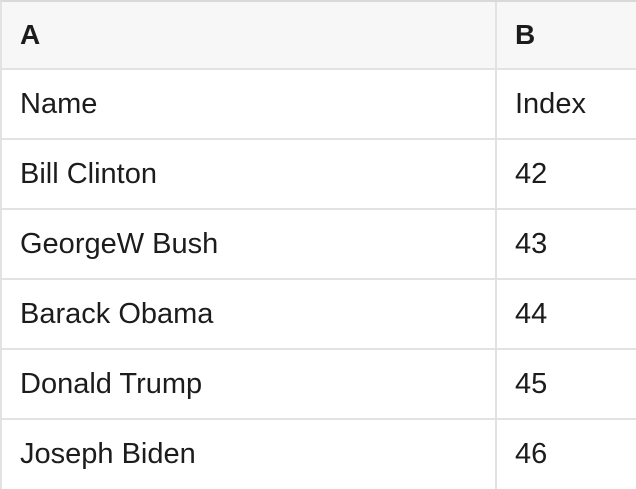 The height and width of the screenshot is (489, 636). I want to click on table-row: Name Index, so click(319, 105).